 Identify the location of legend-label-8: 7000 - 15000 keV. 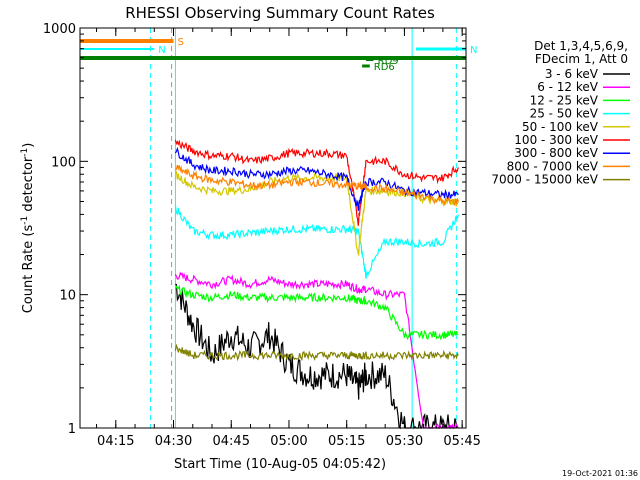
(544, 180).